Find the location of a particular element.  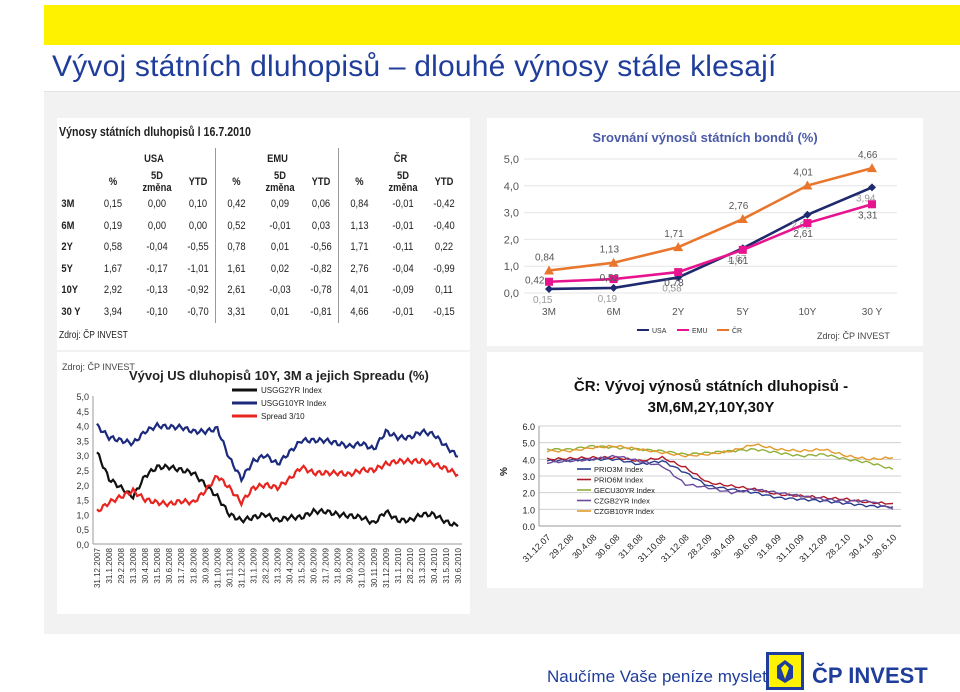

x-tick-label: 31.1.2010 is located at coordinates (398, 565).